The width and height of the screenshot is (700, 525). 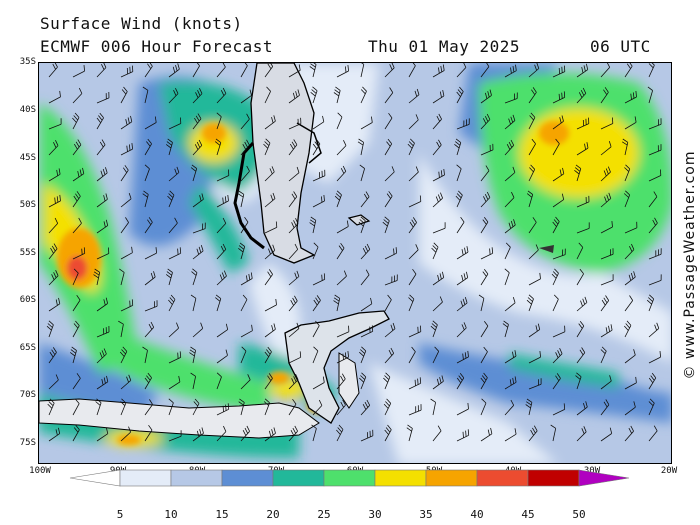 What do you see at coordinates (27, 443) in the screenshot?
I see `latitude-label: 75S` at bounding box center [27, 443].